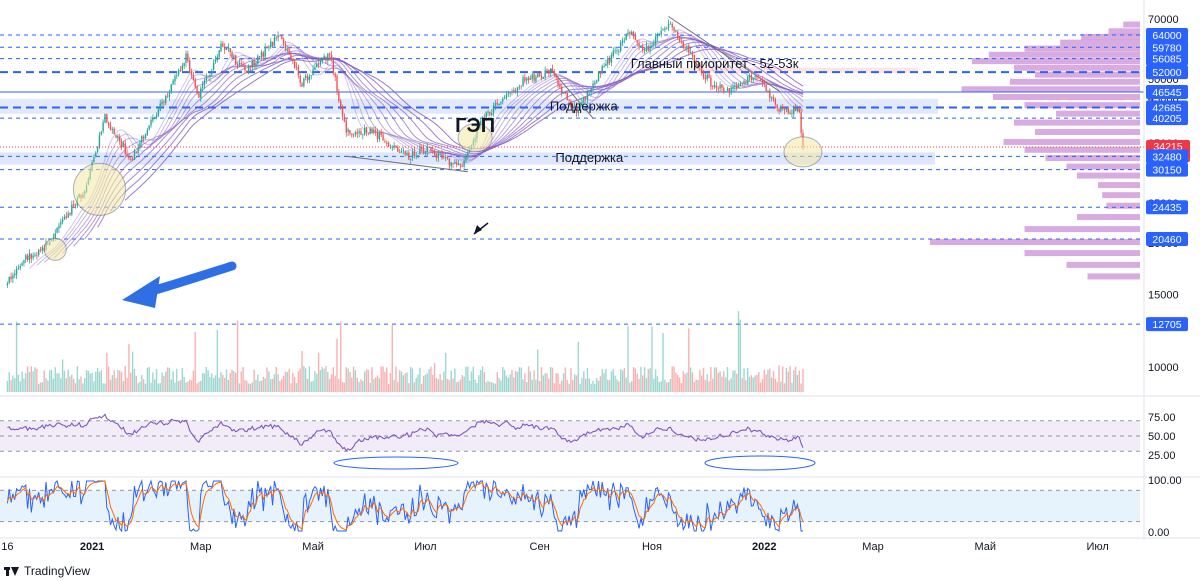 Image resolution: width=1200 pixels, height=581 pixels. Describe the element at coordinates (141, 292) in the screenshot. I see `blue-arrow-head` at that location.